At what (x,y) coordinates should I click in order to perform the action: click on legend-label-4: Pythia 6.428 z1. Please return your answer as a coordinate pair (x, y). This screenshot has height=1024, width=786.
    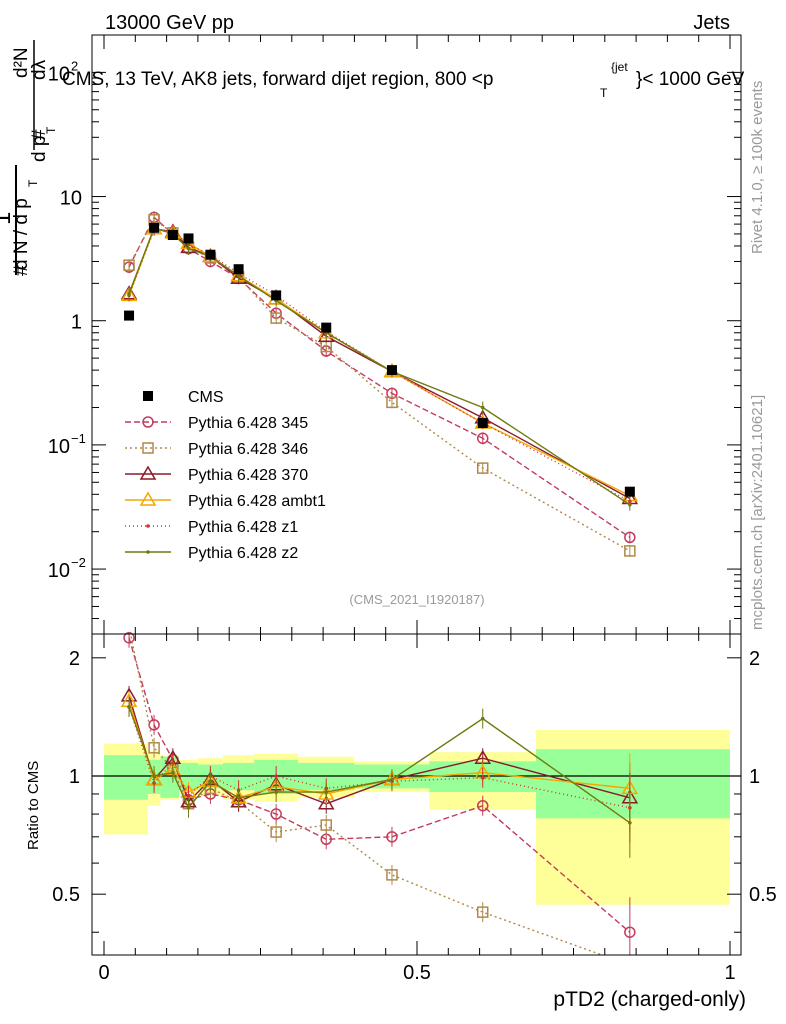
    Looking at the image, I should click on (243, 527).